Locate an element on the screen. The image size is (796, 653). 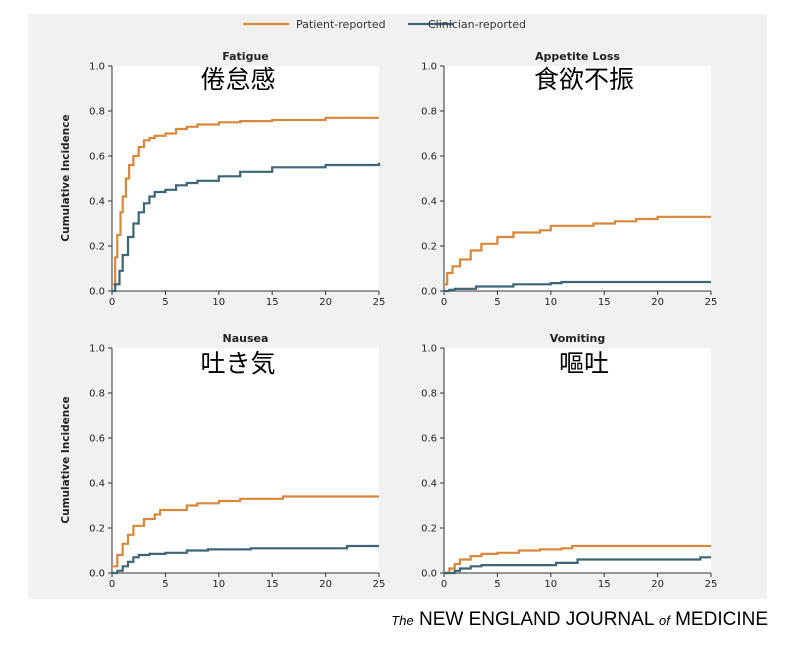
y-tick-label-appetite-loss: 1.0 is located at coordinates (429, 67).